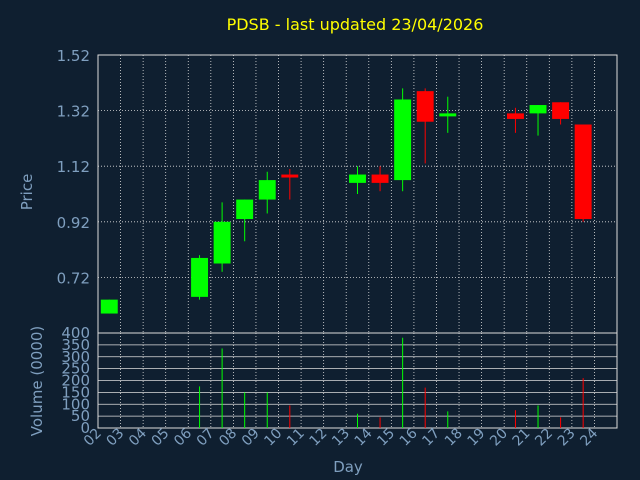 This screenshot has height=480, width=640. What do you see at coordinates (75, 357) in the screenshot?
I see `volume-tick-label: 300` at bounding box center [75, 357].